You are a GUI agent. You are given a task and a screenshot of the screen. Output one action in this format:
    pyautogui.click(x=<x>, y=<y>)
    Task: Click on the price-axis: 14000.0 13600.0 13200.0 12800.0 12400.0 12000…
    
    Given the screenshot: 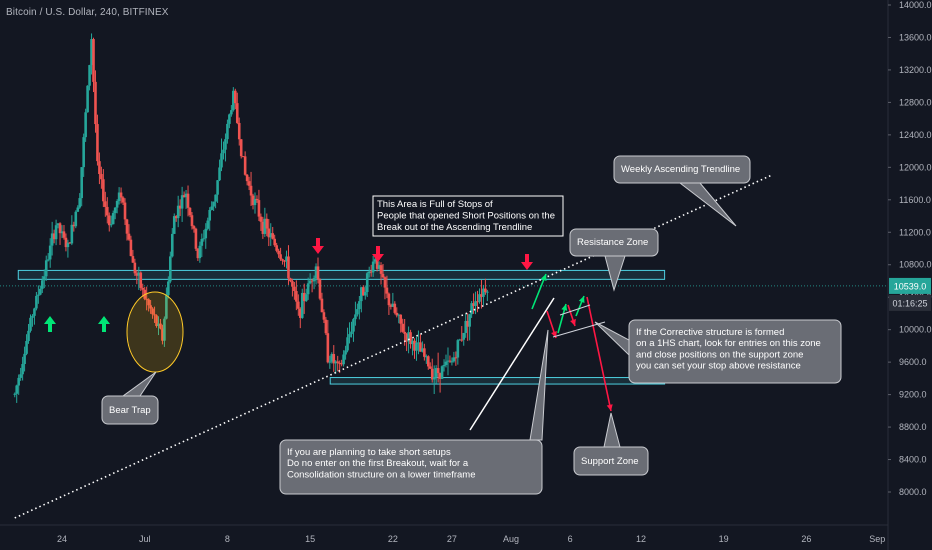 What is the action you would take?
    pyautogui.click(x=910, y=248)
    